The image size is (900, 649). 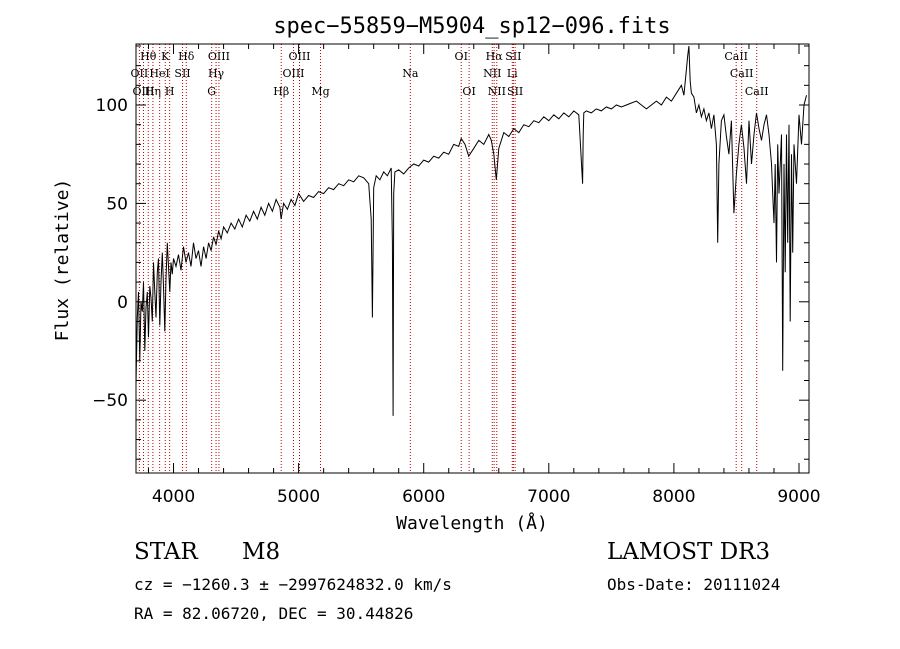 What do you see at coordinates (153, 91) in the screenshot?
I see `reference-line-label: Hη` at bounding box center [153, 91].